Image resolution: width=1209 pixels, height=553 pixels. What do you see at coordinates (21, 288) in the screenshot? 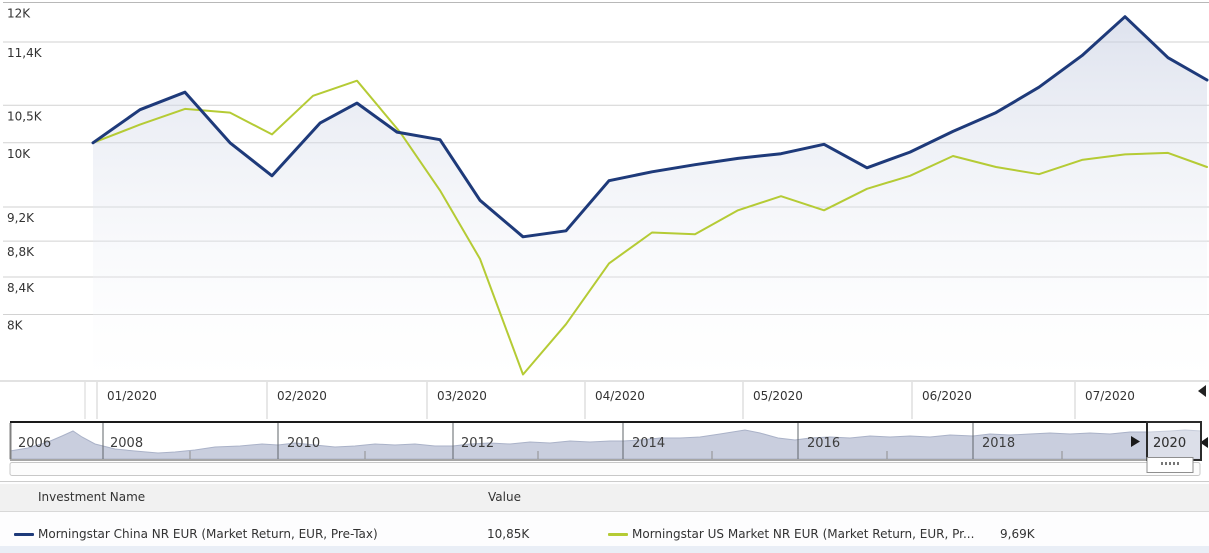
I see `y-axis-label: 8,4K` at bounding box center [21, 288].